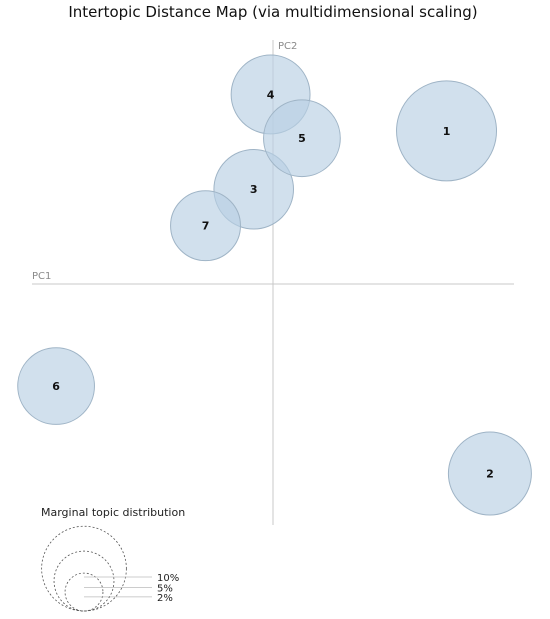  I want to click on legend-items: 2%5%10%, so click(110, 568).